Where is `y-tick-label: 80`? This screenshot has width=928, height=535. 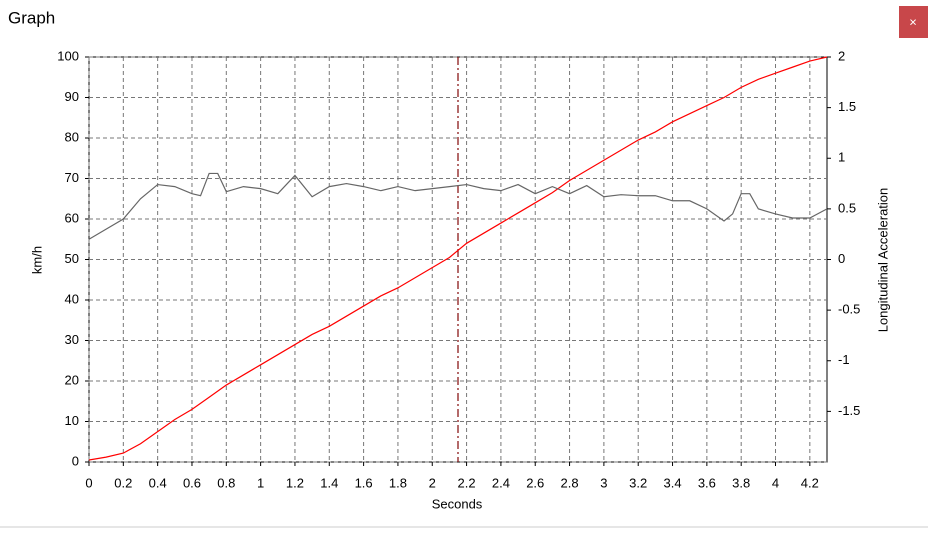
y-tick-label: 80 is located at coordinates (72, 136).